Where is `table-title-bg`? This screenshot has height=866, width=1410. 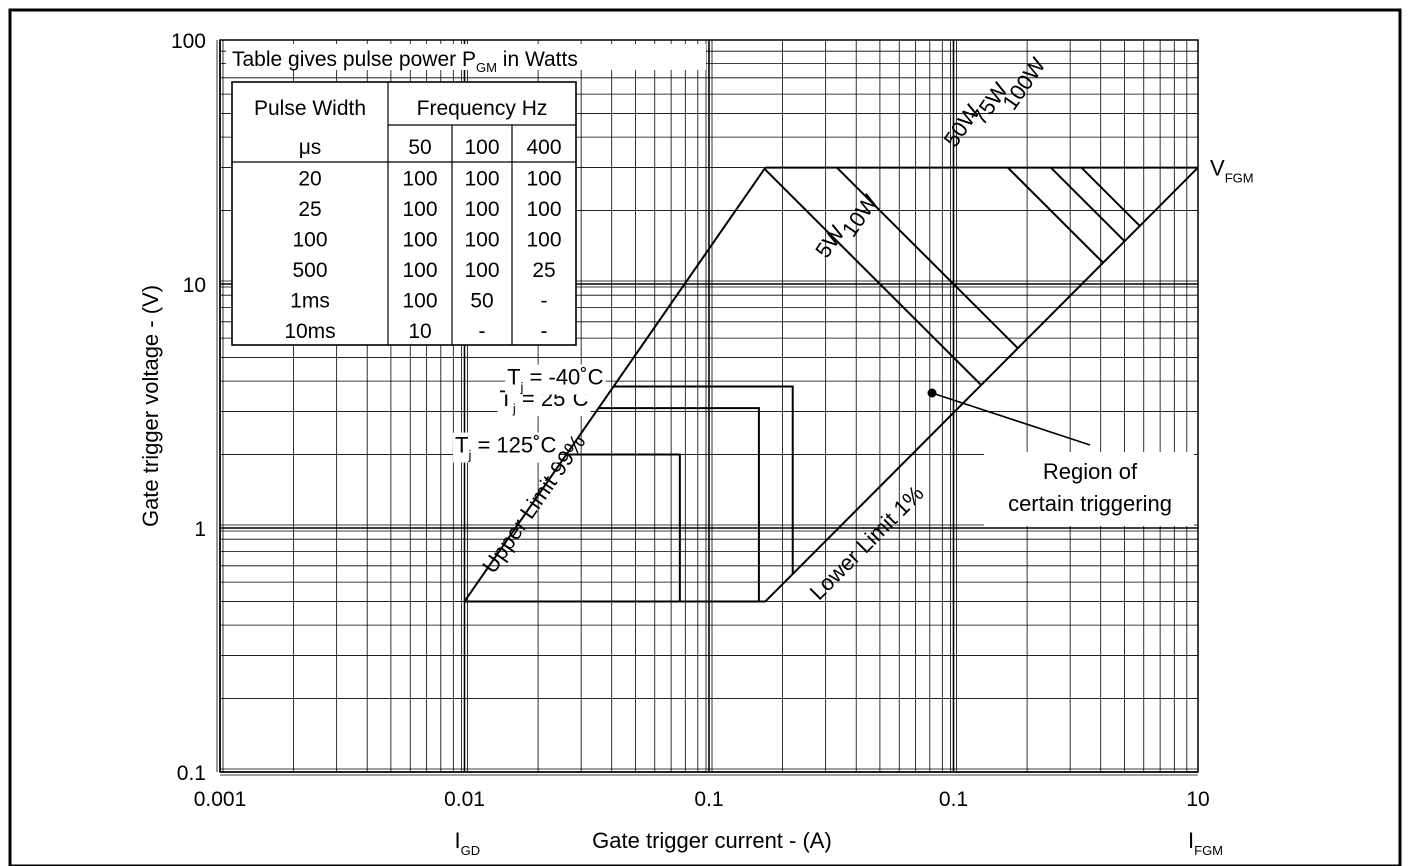 table-title-bg is located at coordinates (466, 57).